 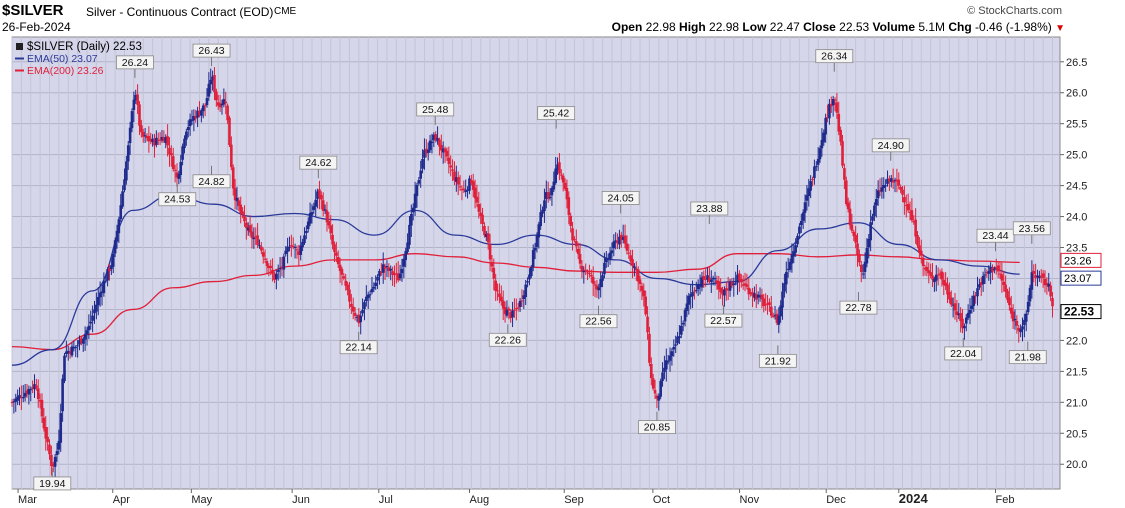 I want to click on annotation-label: 22.04, so click(x=963, y=354).